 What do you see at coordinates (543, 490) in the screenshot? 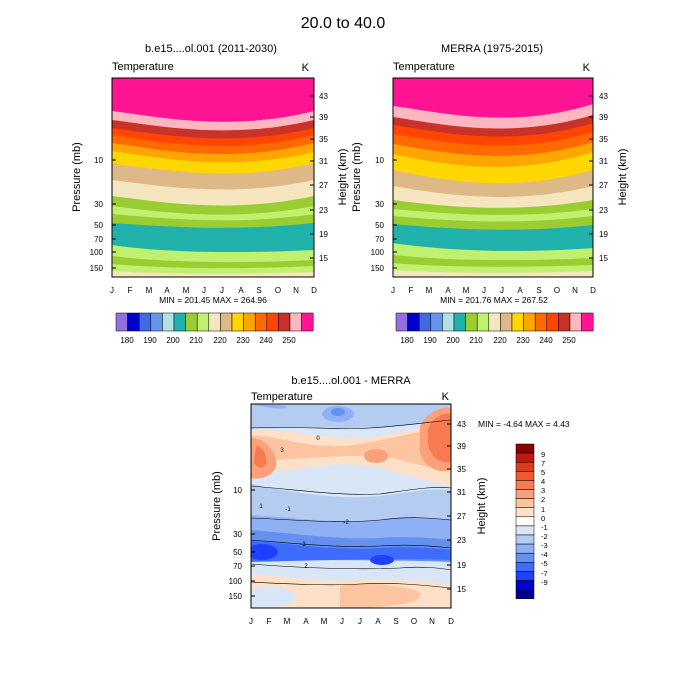
I see `colorbar-tick-label: 3` at bounding box center [543, 490].